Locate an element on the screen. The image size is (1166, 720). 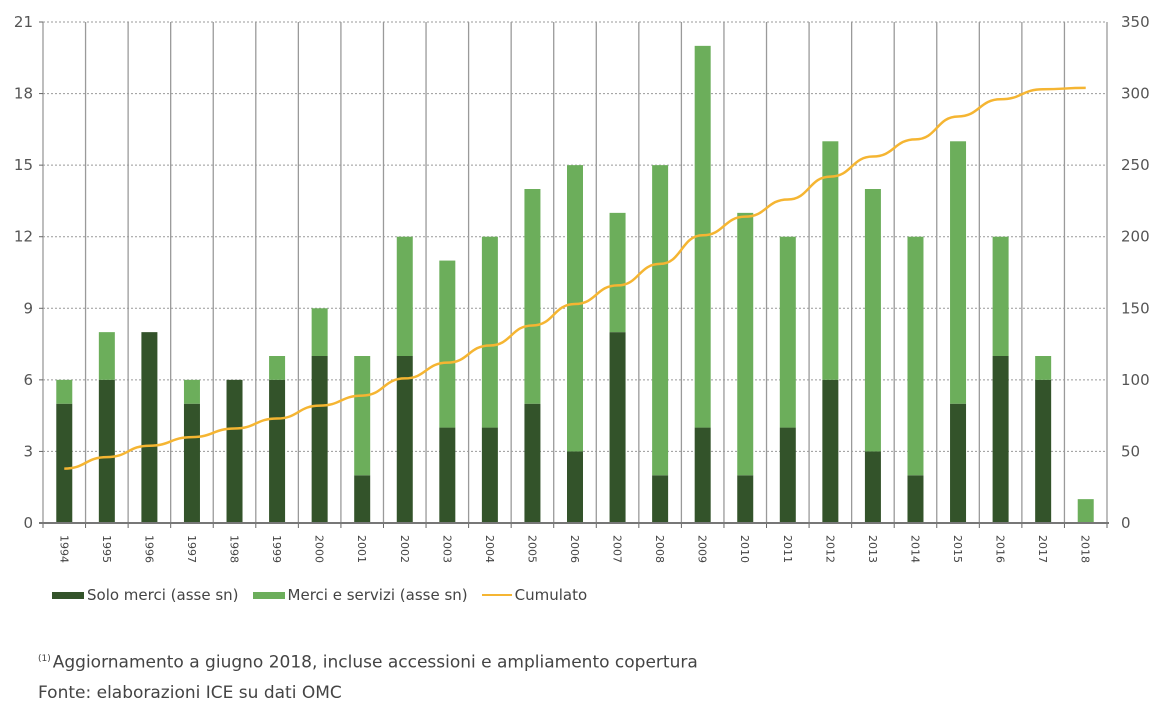
legend-item-solo-merci: Solo merci (asse sn) is located at coordinates (145, 595).